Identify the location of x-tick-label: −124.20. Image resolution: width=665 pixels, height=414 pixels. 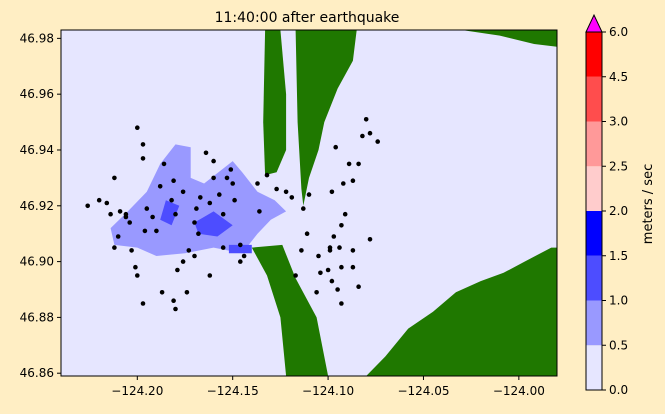
(137, 391).